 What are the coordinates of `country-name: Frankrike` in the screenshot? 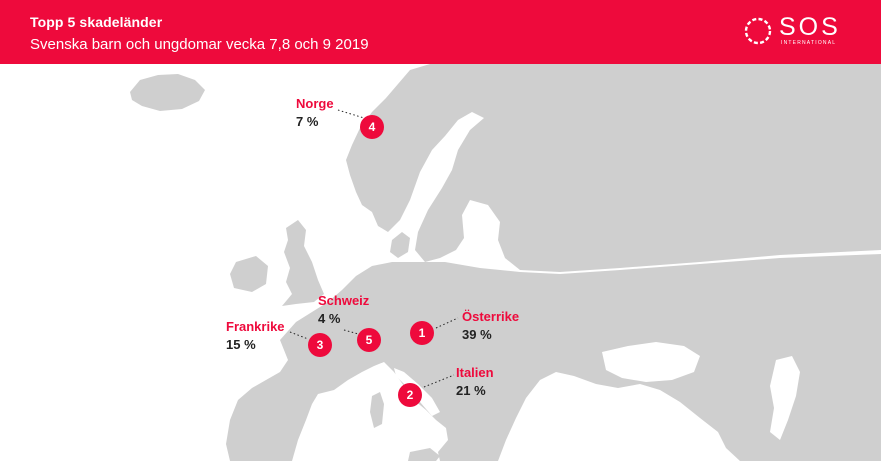 It's located at (255, 326).